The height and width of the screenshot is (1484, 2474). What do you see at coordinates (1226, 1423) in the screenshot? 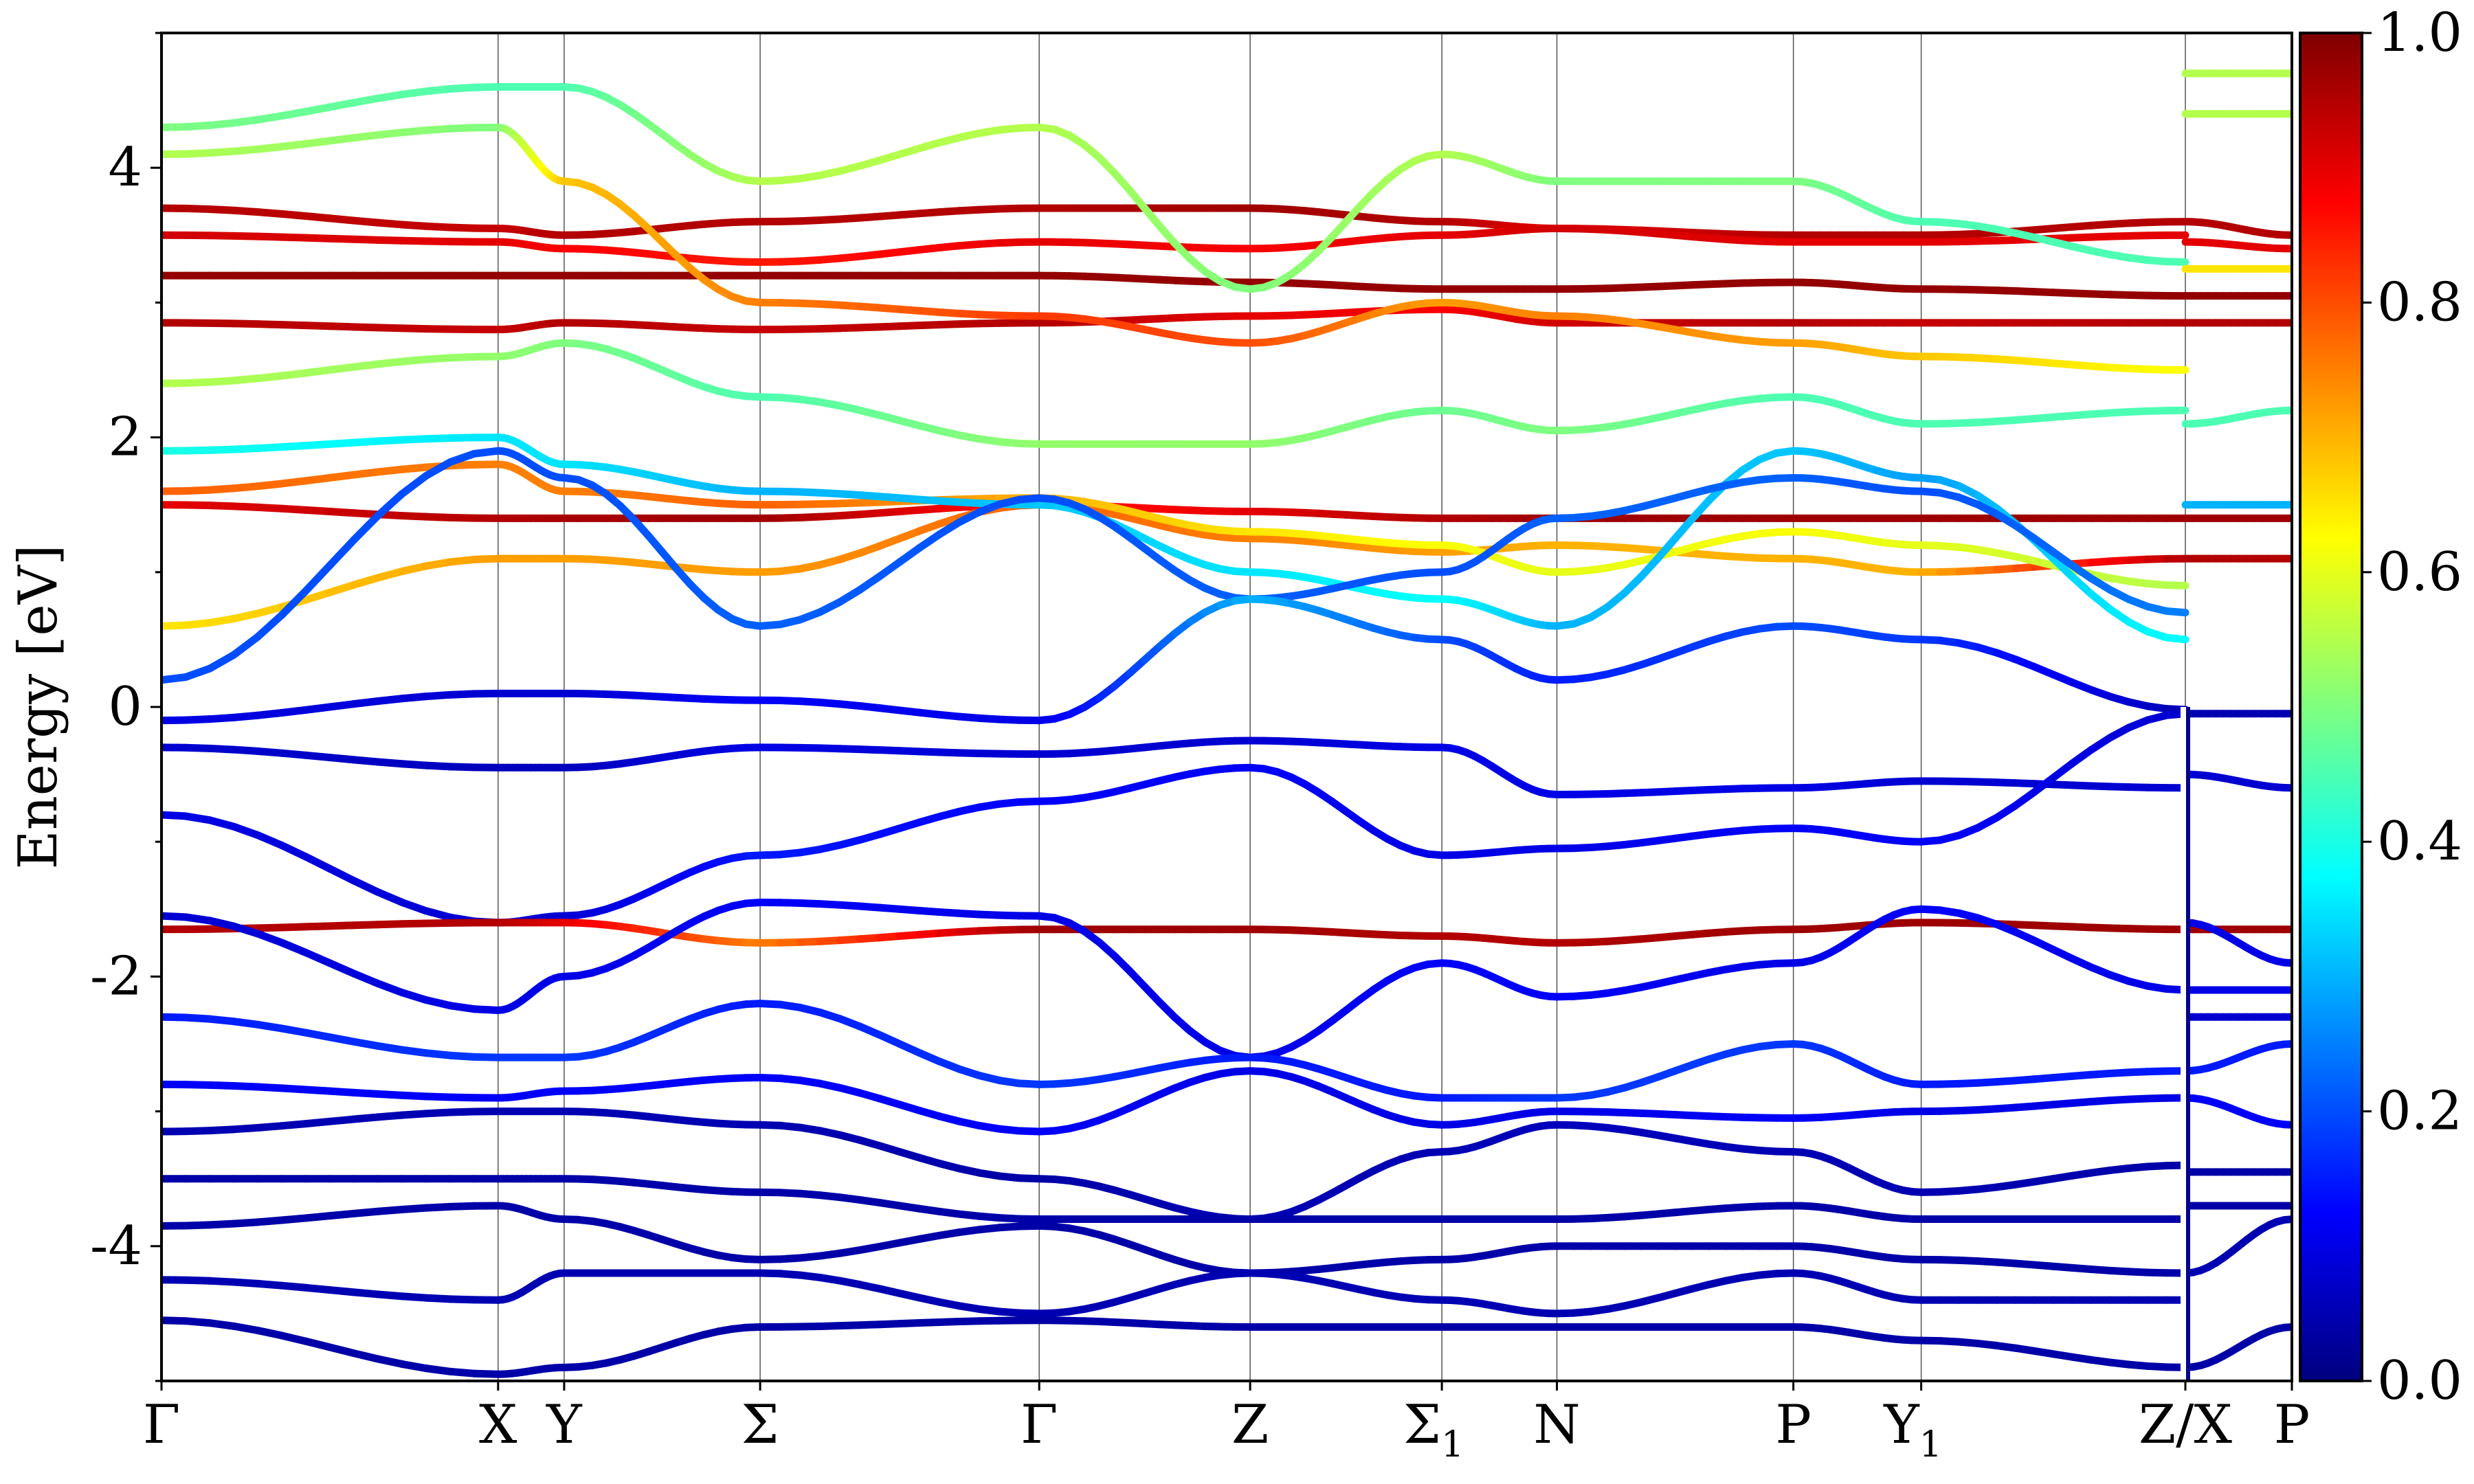
I see `x-axis: Γ X Y Σ Γ Z Σ1 N P Y1 Z/X P` at bounding box center [1226, 1423].